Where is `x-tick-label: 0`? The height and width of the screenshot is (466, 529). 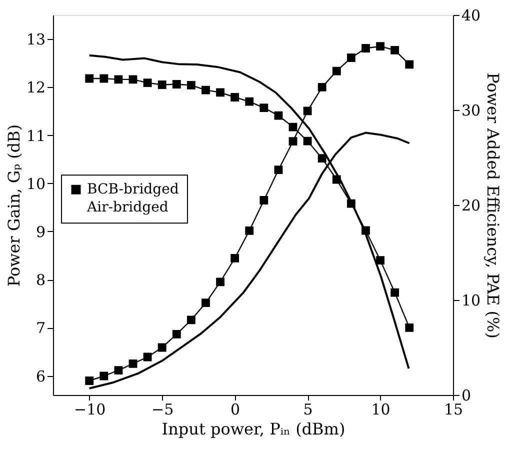 x-tick-label: 0 is located at coordinates (235, 409).